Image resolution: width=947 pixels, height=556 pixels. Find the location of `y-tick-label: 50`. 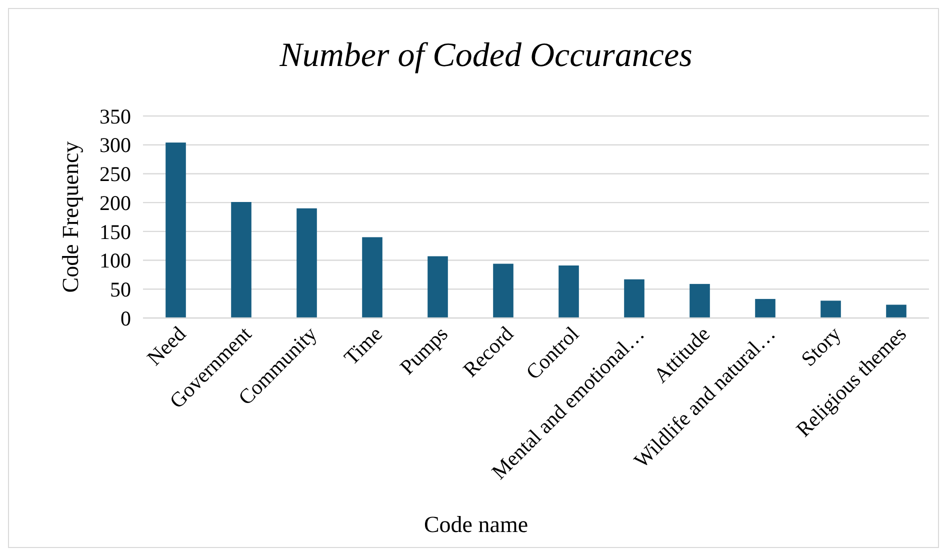

y-tick-label: 50 is located at coordinates (120, 289).